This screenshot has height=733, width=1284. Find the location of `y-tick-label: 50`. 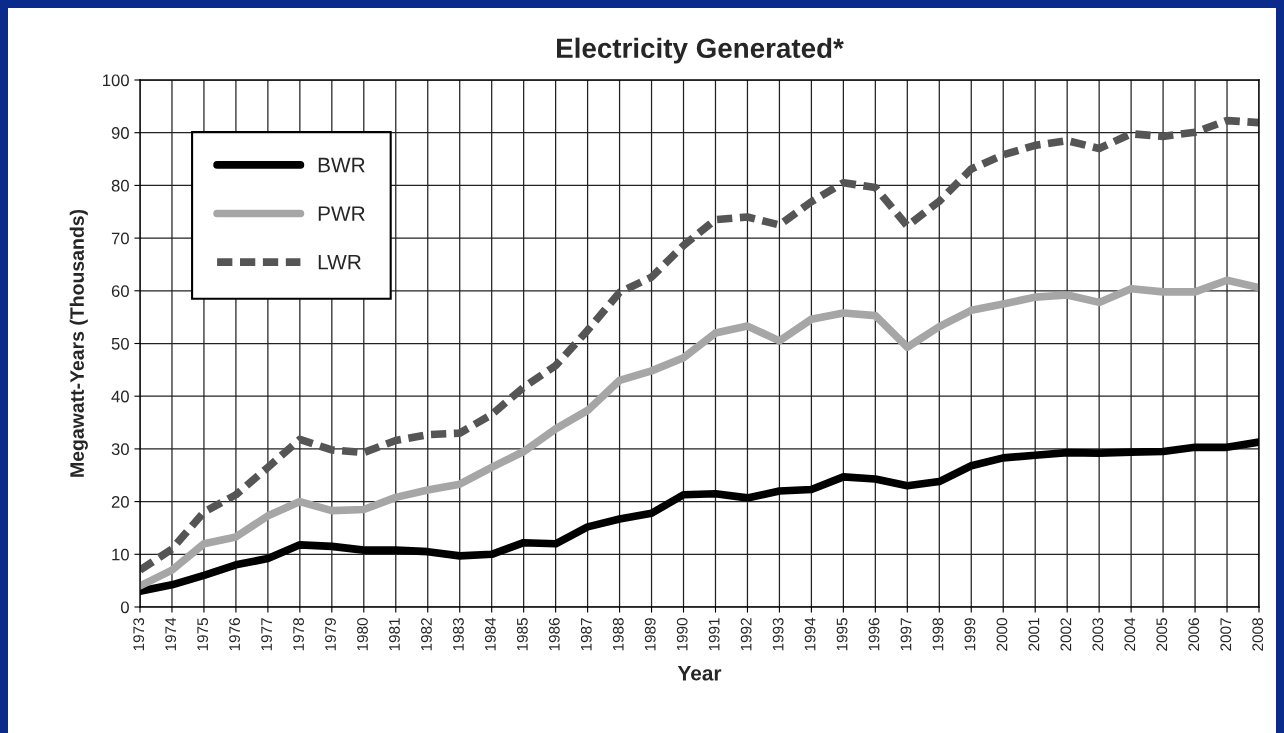

y-tick-label: 50 is located at coordinates (120, 343).